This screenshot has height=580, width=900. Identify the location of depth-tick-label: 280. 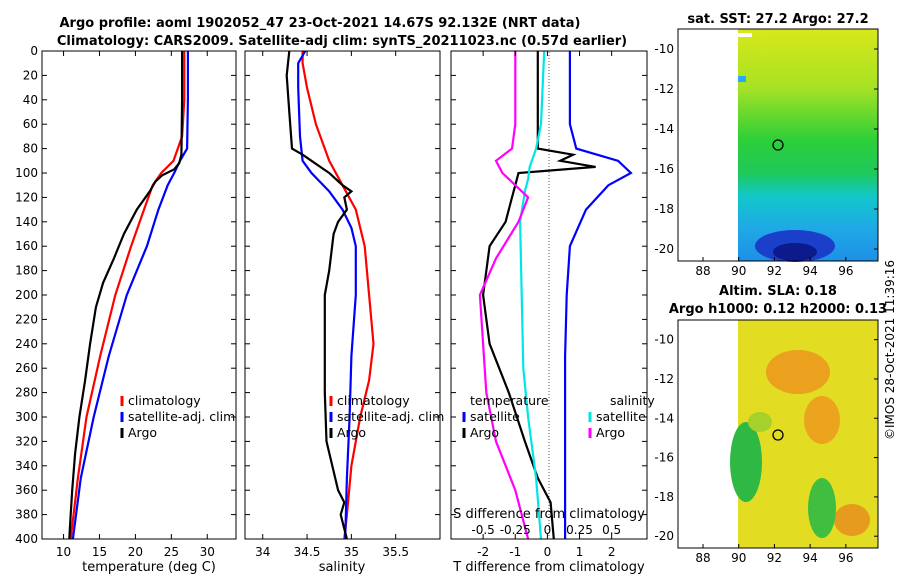
(26, 393).